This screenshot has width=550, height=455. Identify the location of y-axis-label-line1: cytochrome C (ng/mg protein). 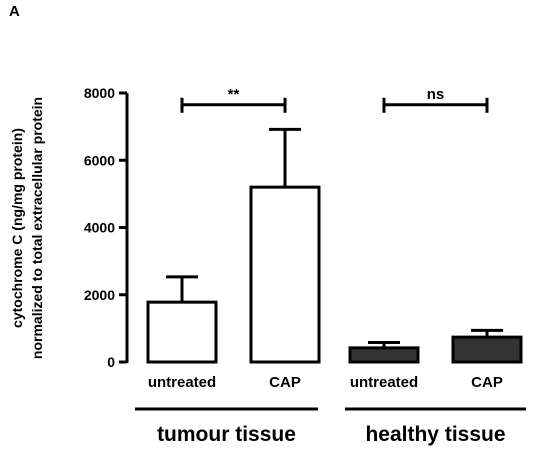
(17, 228).